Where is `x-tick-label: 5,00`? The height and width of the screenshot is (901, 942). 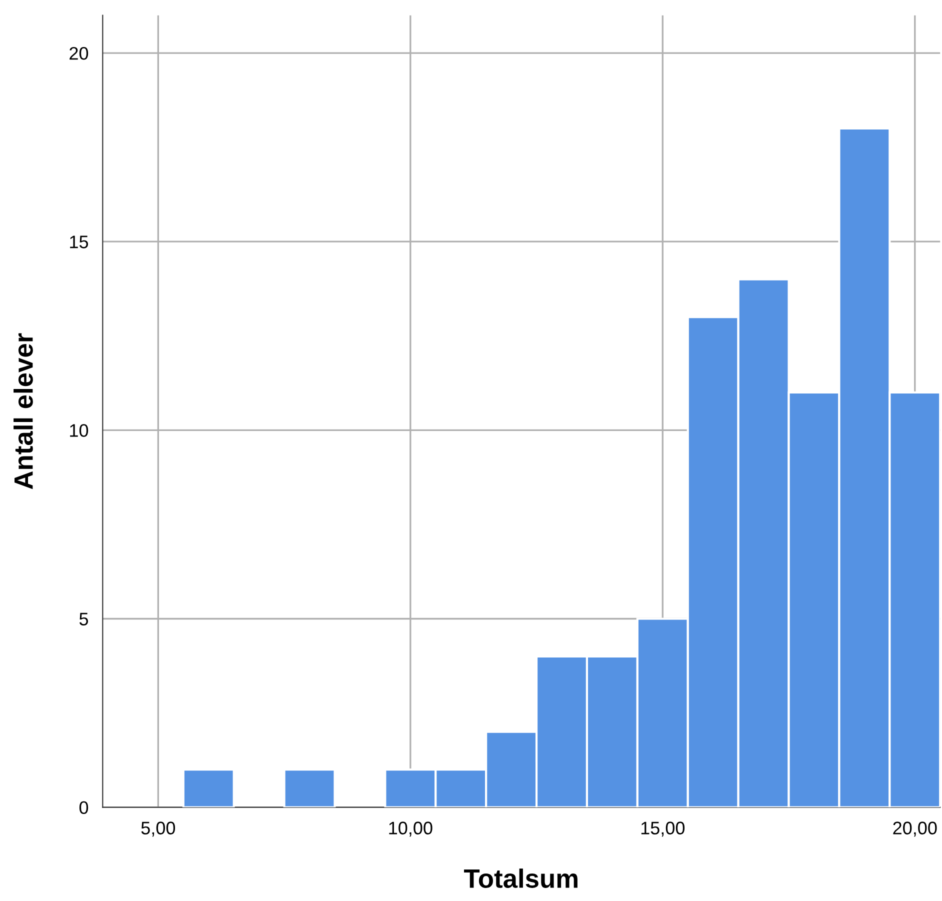 x-tick-label: 5,00 is located at coordinates (158, 829).